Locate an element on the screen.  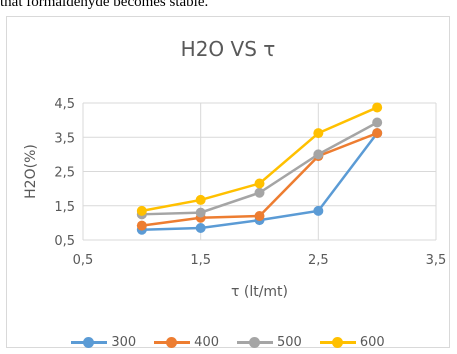
y-tick-label: 4,5 is located at coordinates (64, 104).